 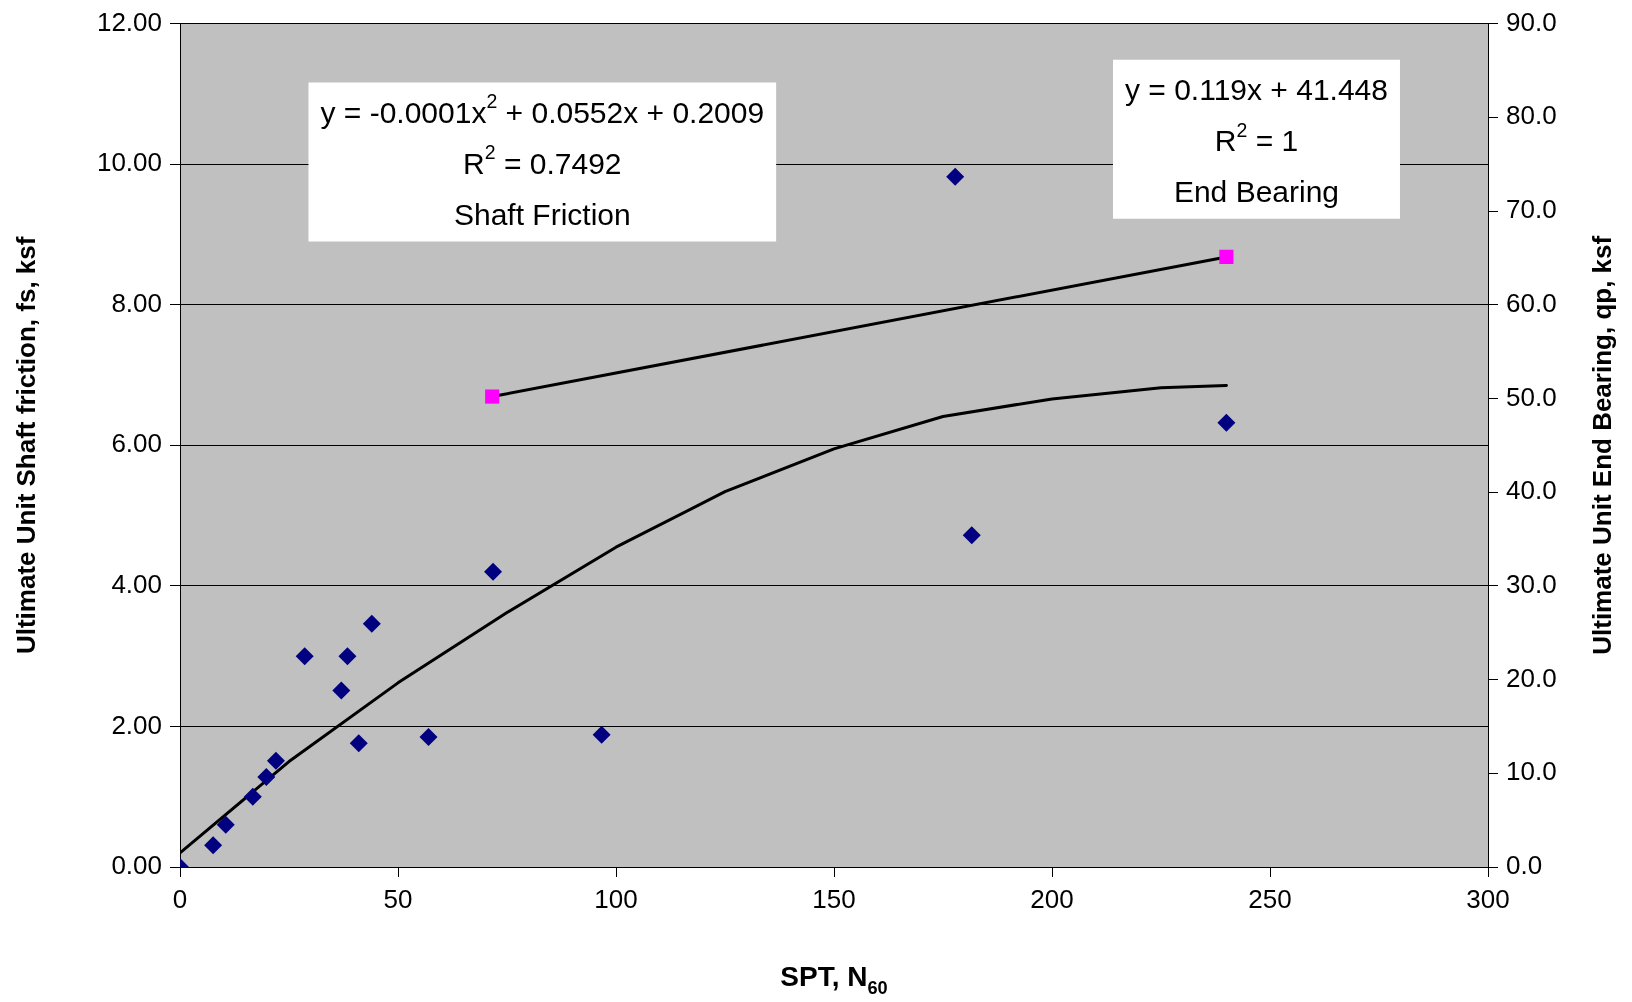 What do you see at coordinates (26, 445) in the screenshot?
I see `y-axis-title: Ultimate Unit Shaft friction, fs, ksf` at bounding box center [26, 445].